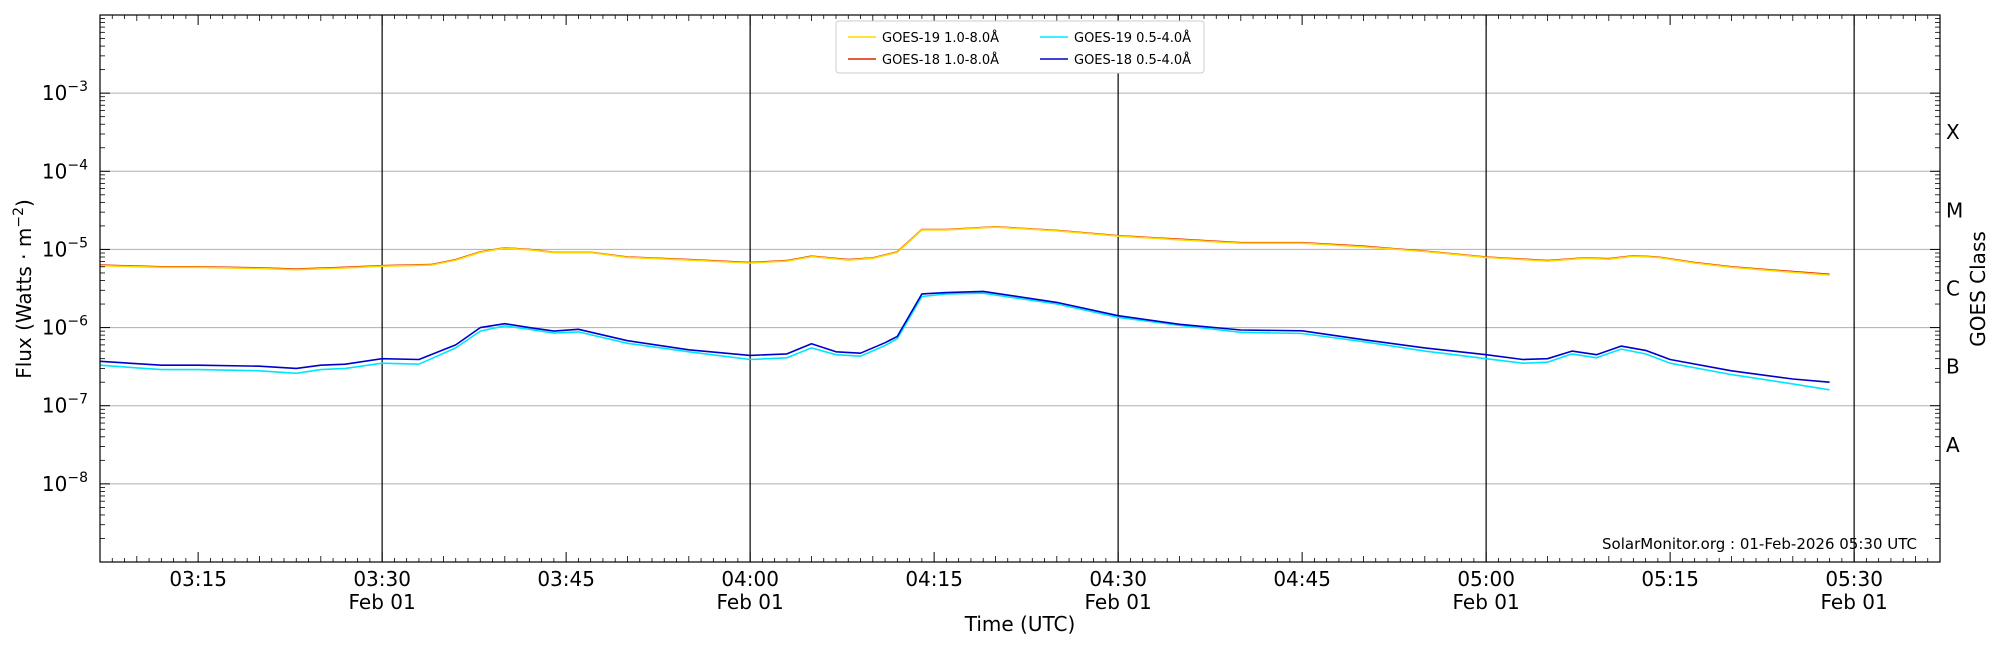  I want to click on x-tick-label: 05:15, so click(1670, 579).